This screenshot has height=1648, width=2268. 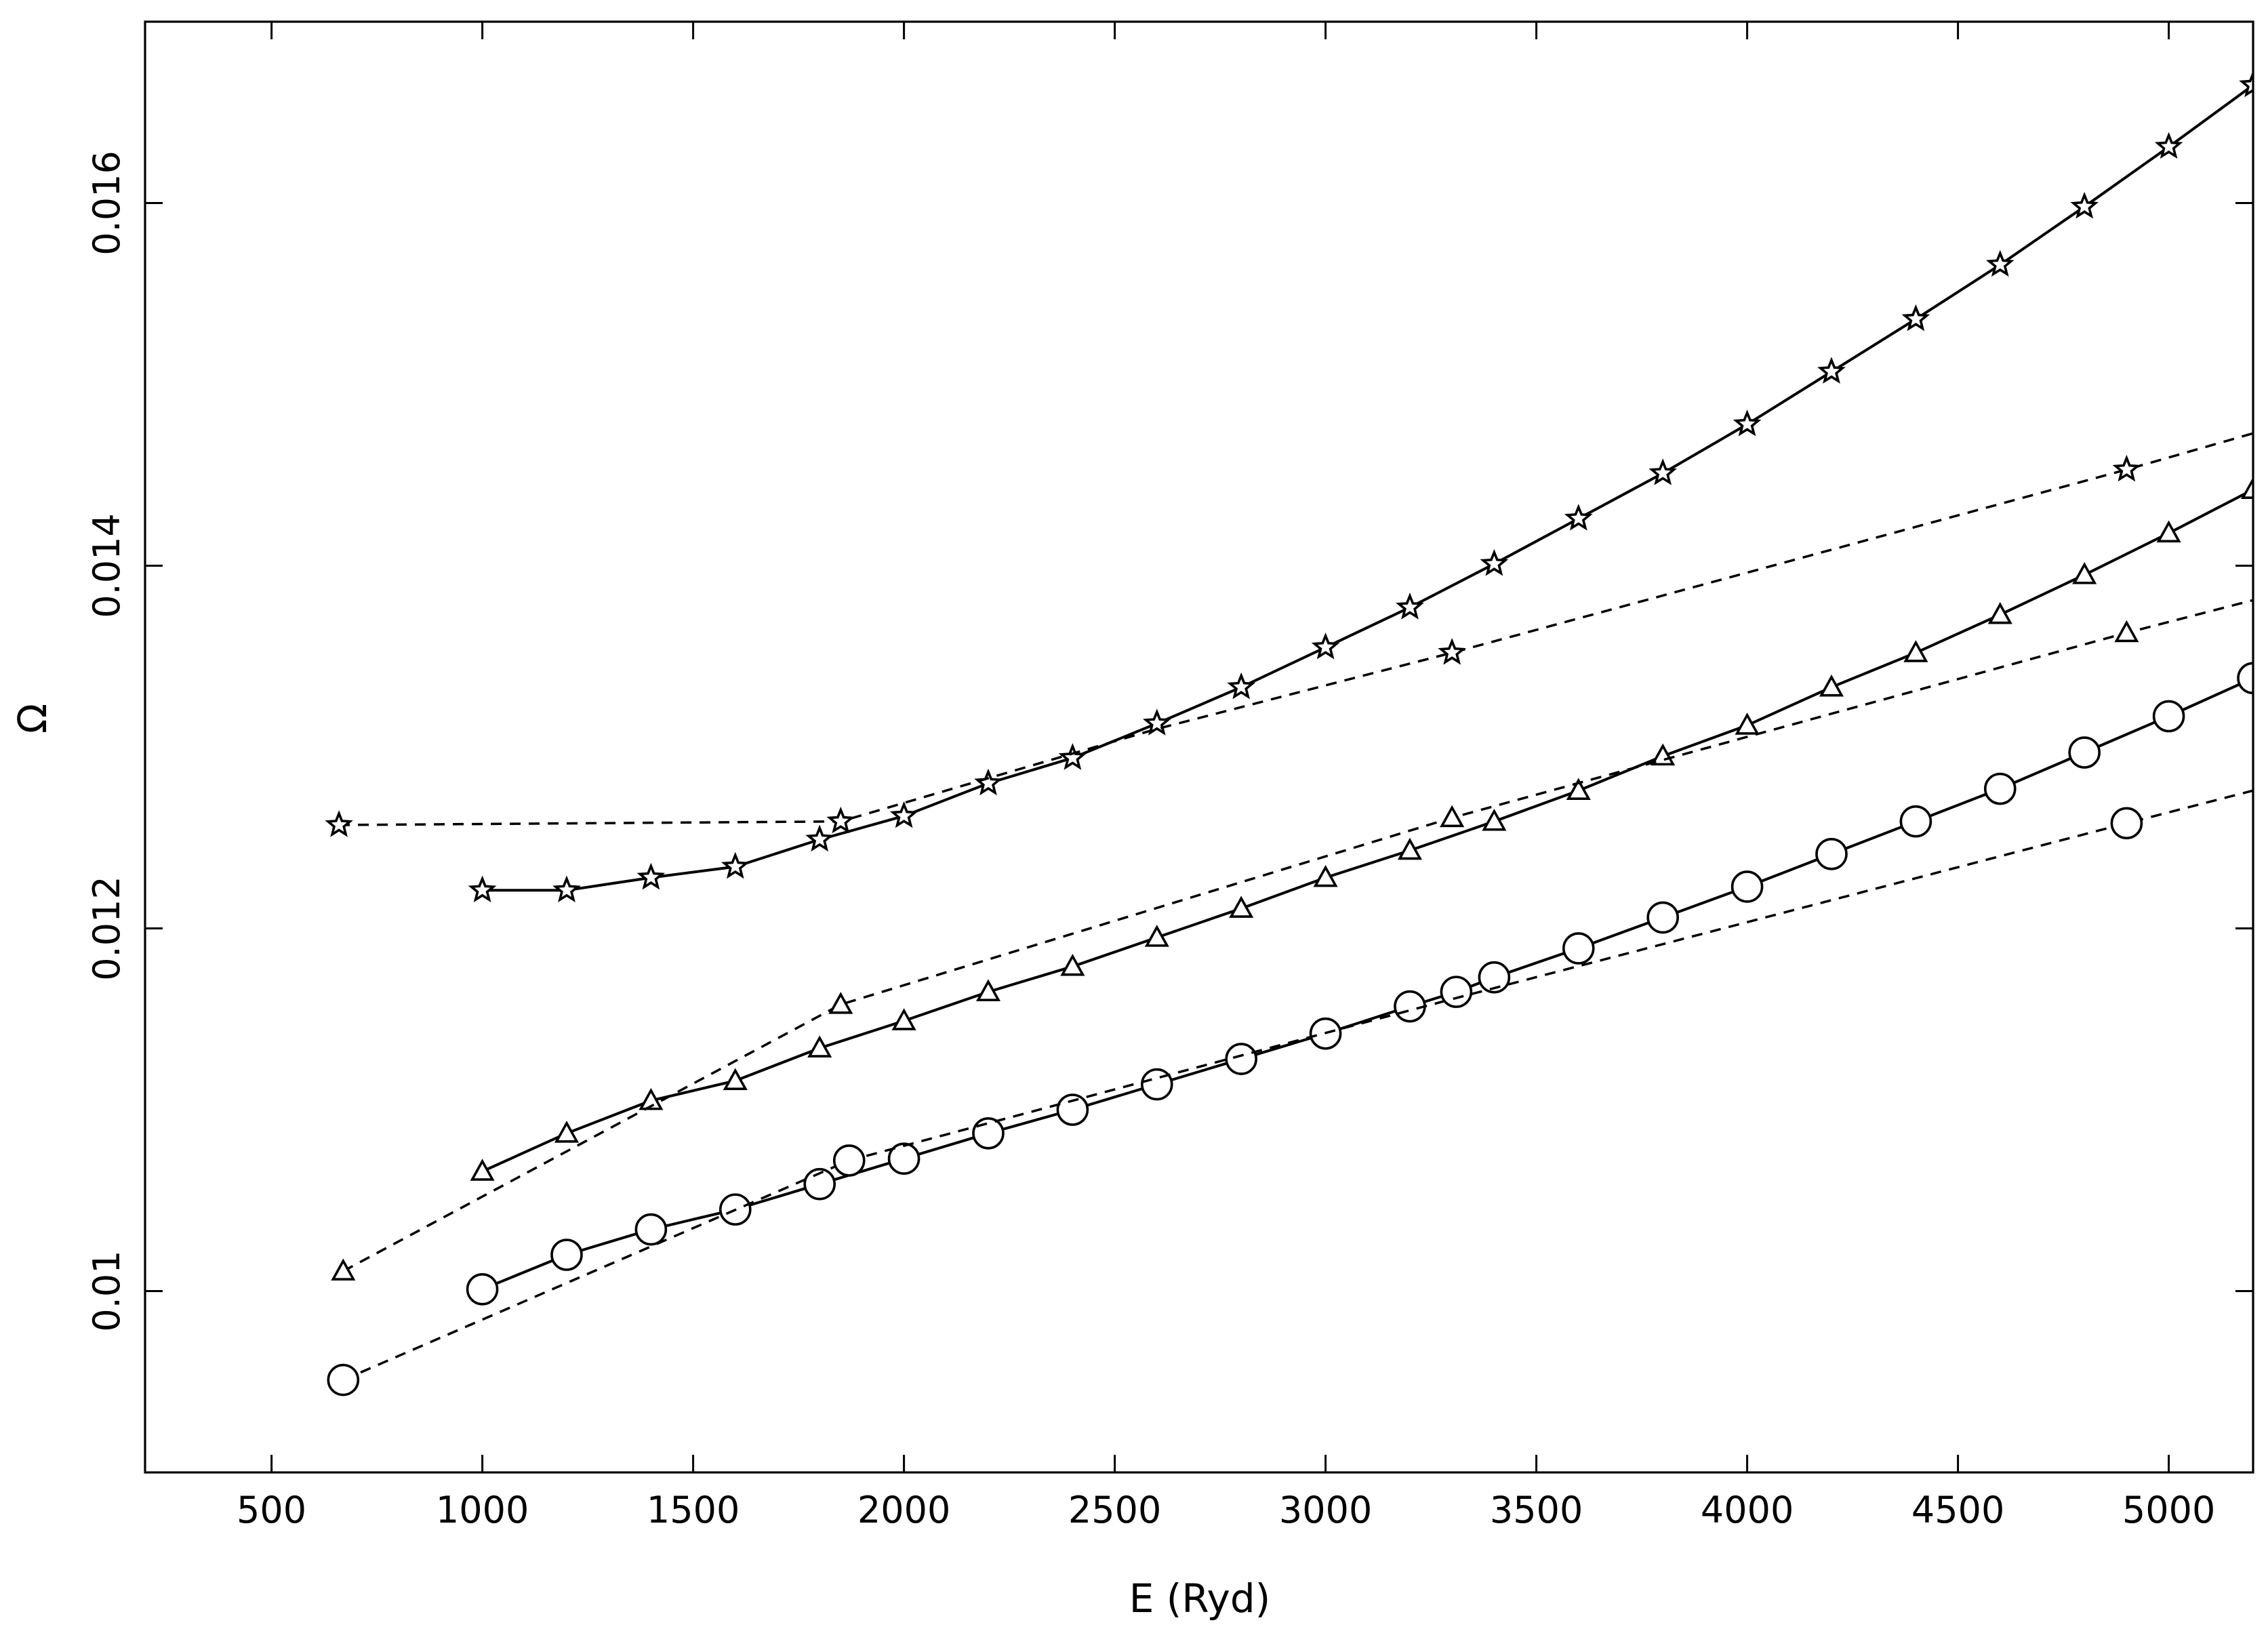 I want to click on x-axis-label: E (Ryd), so click(x=1200, y=1598).